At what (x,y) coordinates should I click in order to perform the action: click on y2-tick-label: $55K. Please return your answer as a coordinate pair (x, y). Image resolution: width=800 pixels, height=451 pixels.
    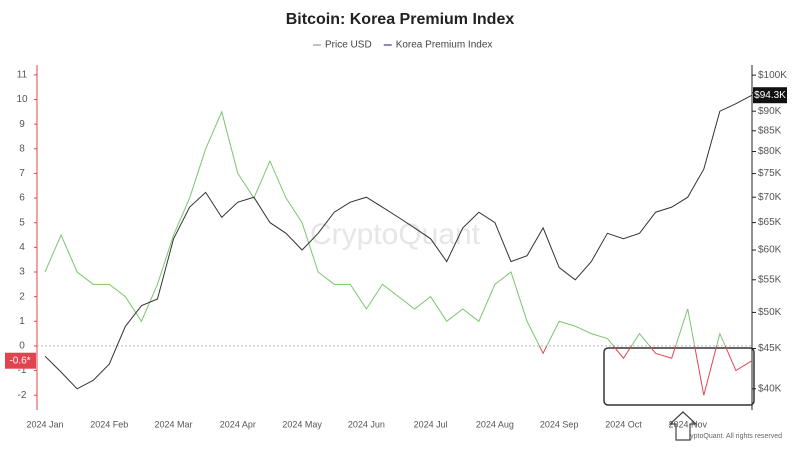
    Looking at the image, I should click on (770, 279).